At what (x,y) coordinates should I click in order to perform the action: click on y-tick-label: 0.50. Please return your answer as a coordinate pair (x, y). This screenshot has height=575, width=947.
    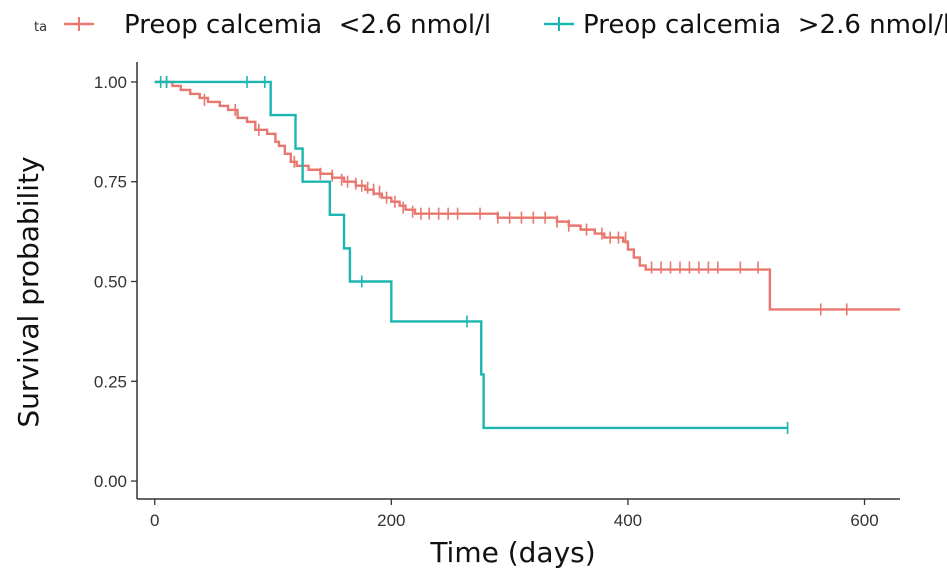
    Looking at the image, I should click on (110, 281).